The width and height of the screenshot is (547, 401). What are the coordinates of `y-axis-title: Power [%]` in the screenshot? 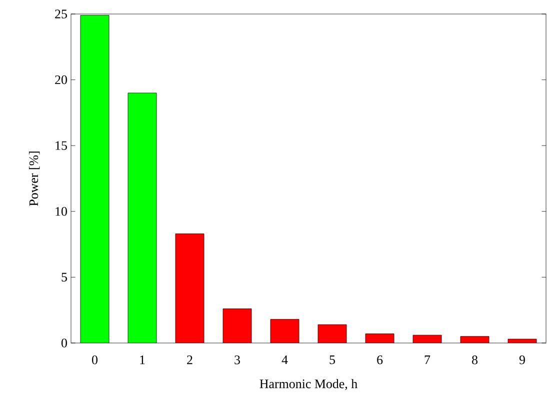 It's located at (34, 179).